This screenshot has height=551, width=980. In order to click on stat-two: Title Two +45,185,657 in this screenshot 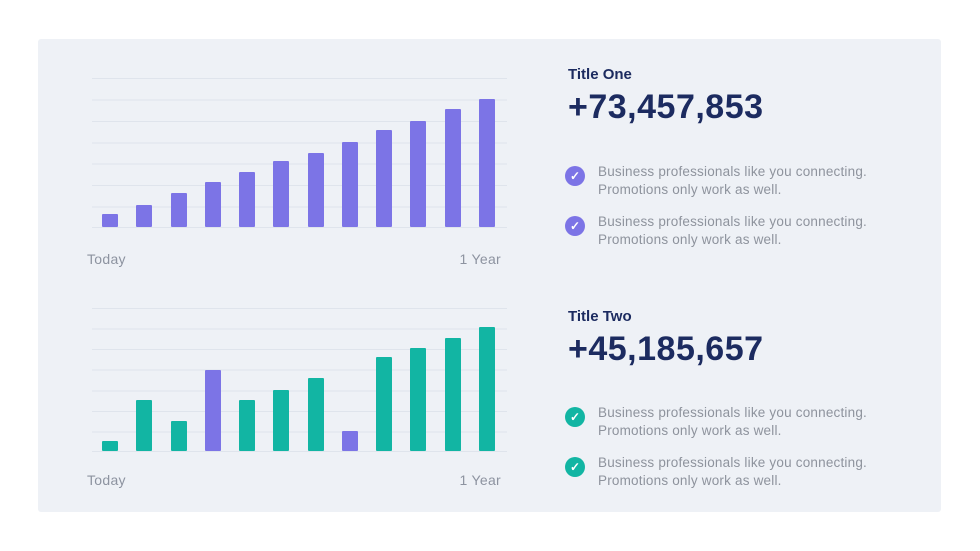, I will do `click(666, 338)`.